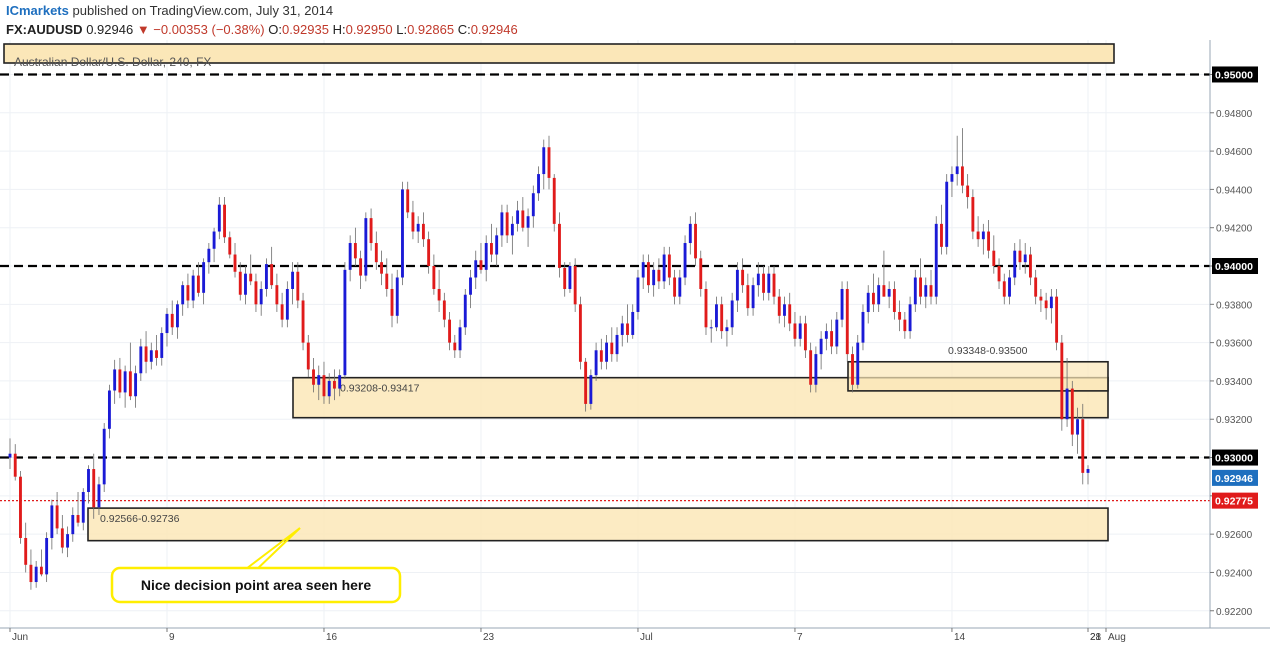  I want to click on reference-price-badge, so click(1235, 500).